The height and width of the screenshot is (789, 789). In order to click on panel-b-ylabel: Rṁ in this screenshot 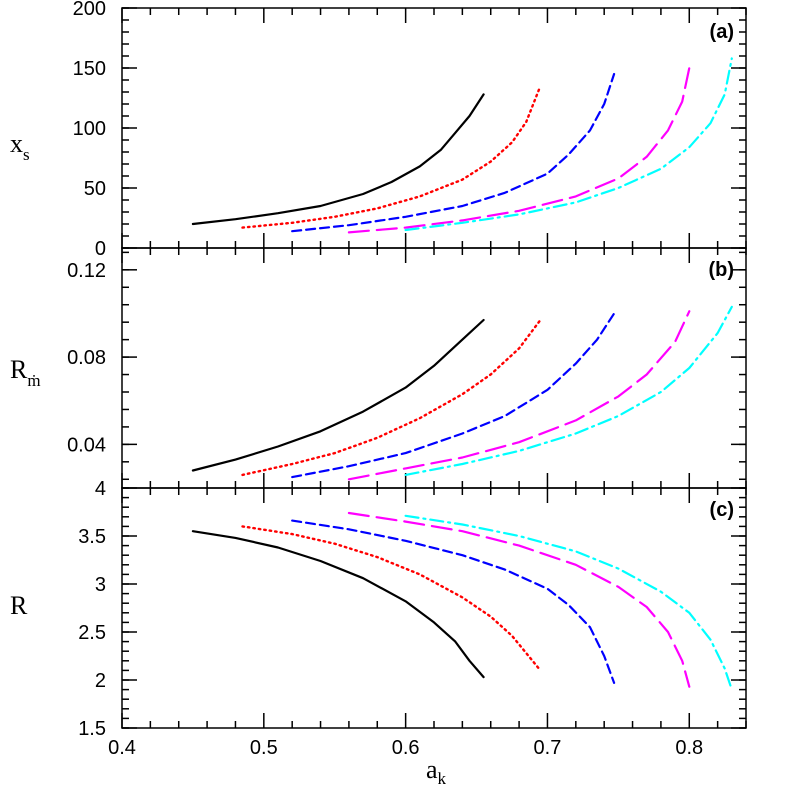, I will do `click(25, 372)`.